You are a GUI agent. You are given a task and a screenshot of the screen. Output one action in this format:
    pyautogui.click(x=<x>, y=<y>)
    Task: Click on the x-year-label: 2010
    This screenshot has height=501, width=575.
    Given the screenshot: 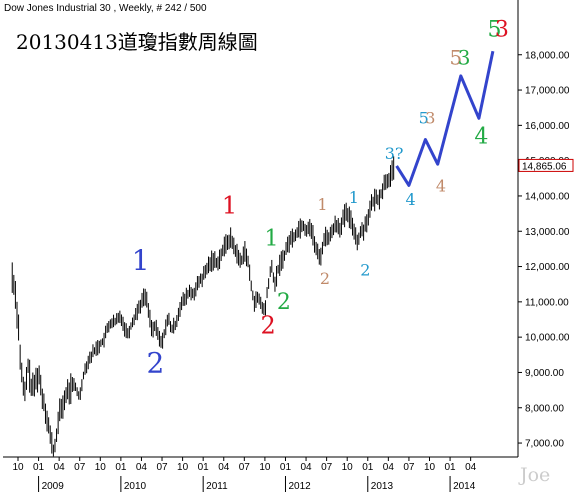 What is the action you would take?
    pyautogui.click(x=135, y=486)
    